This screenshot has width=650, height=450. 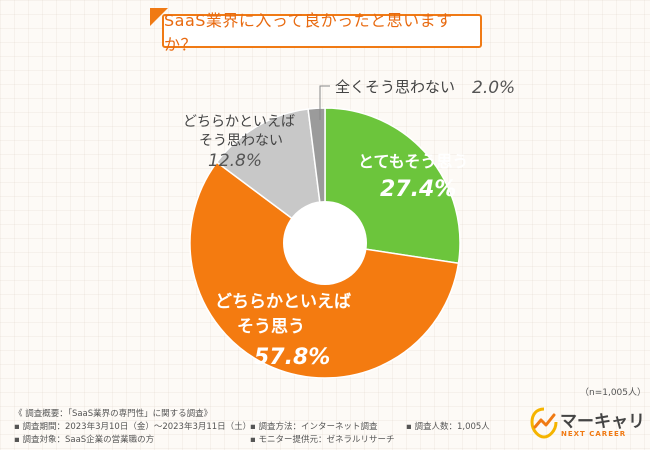 I want to click on footer-period: ▪ 調査期間：2023年3月10日（金）～2023年3月11日（土）, so click(x=133, y=427).